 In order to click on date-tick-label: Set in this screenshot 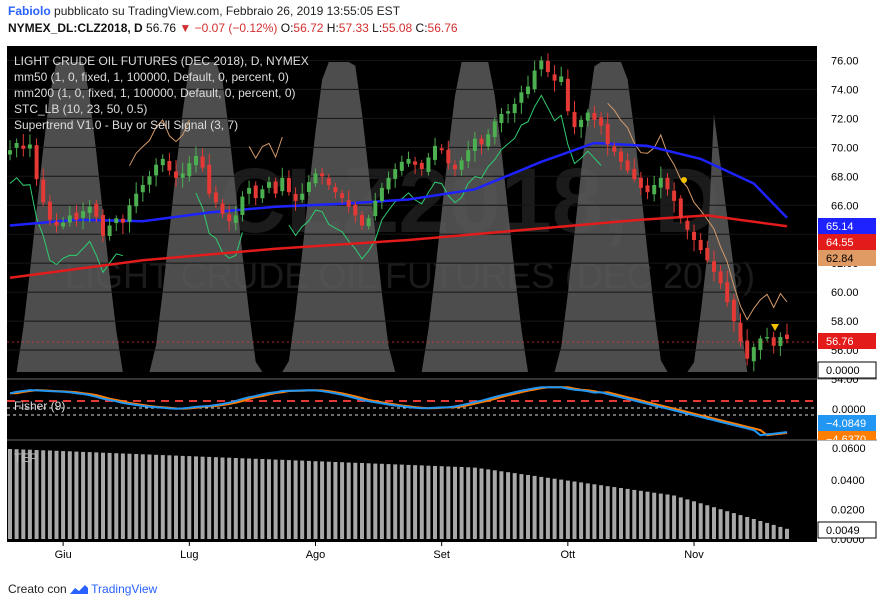, I will do `click(441, 555)`.